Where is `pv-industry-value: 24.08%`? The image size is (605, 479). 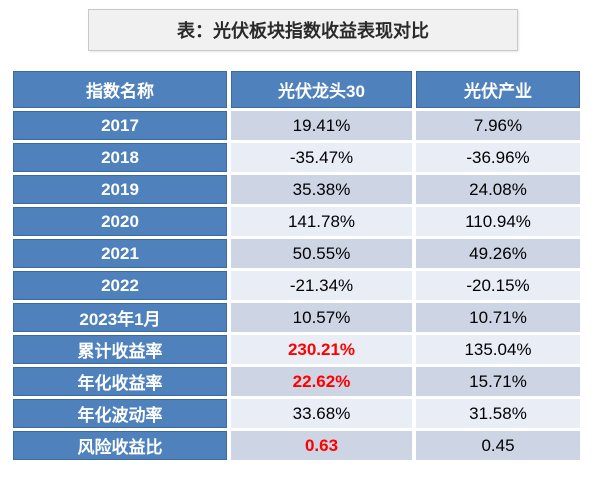 pv-industry-value: 24.08% is located at coordinates (498, 189).